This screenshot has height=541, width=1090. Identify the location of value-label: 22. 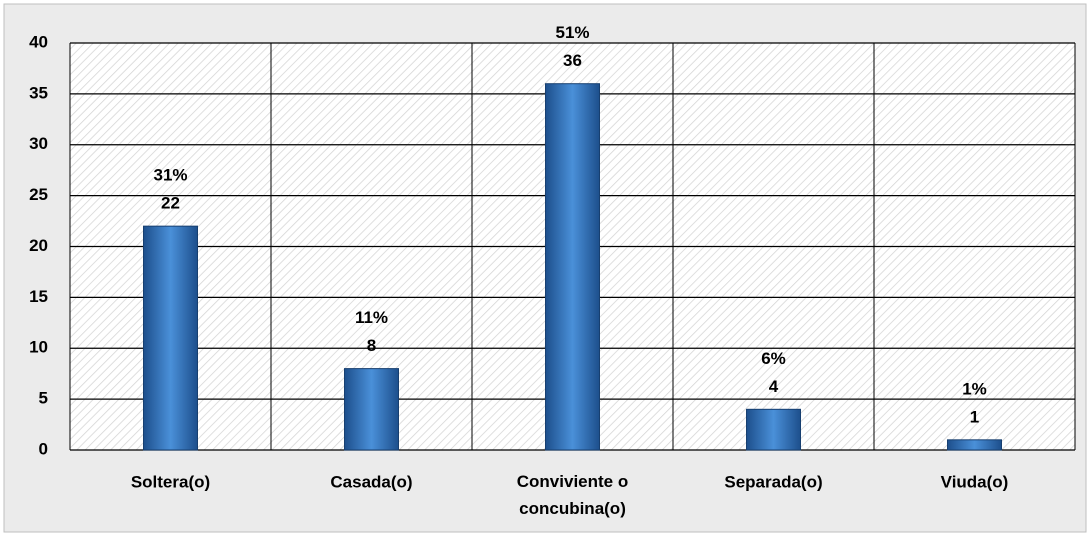
(170, 203).